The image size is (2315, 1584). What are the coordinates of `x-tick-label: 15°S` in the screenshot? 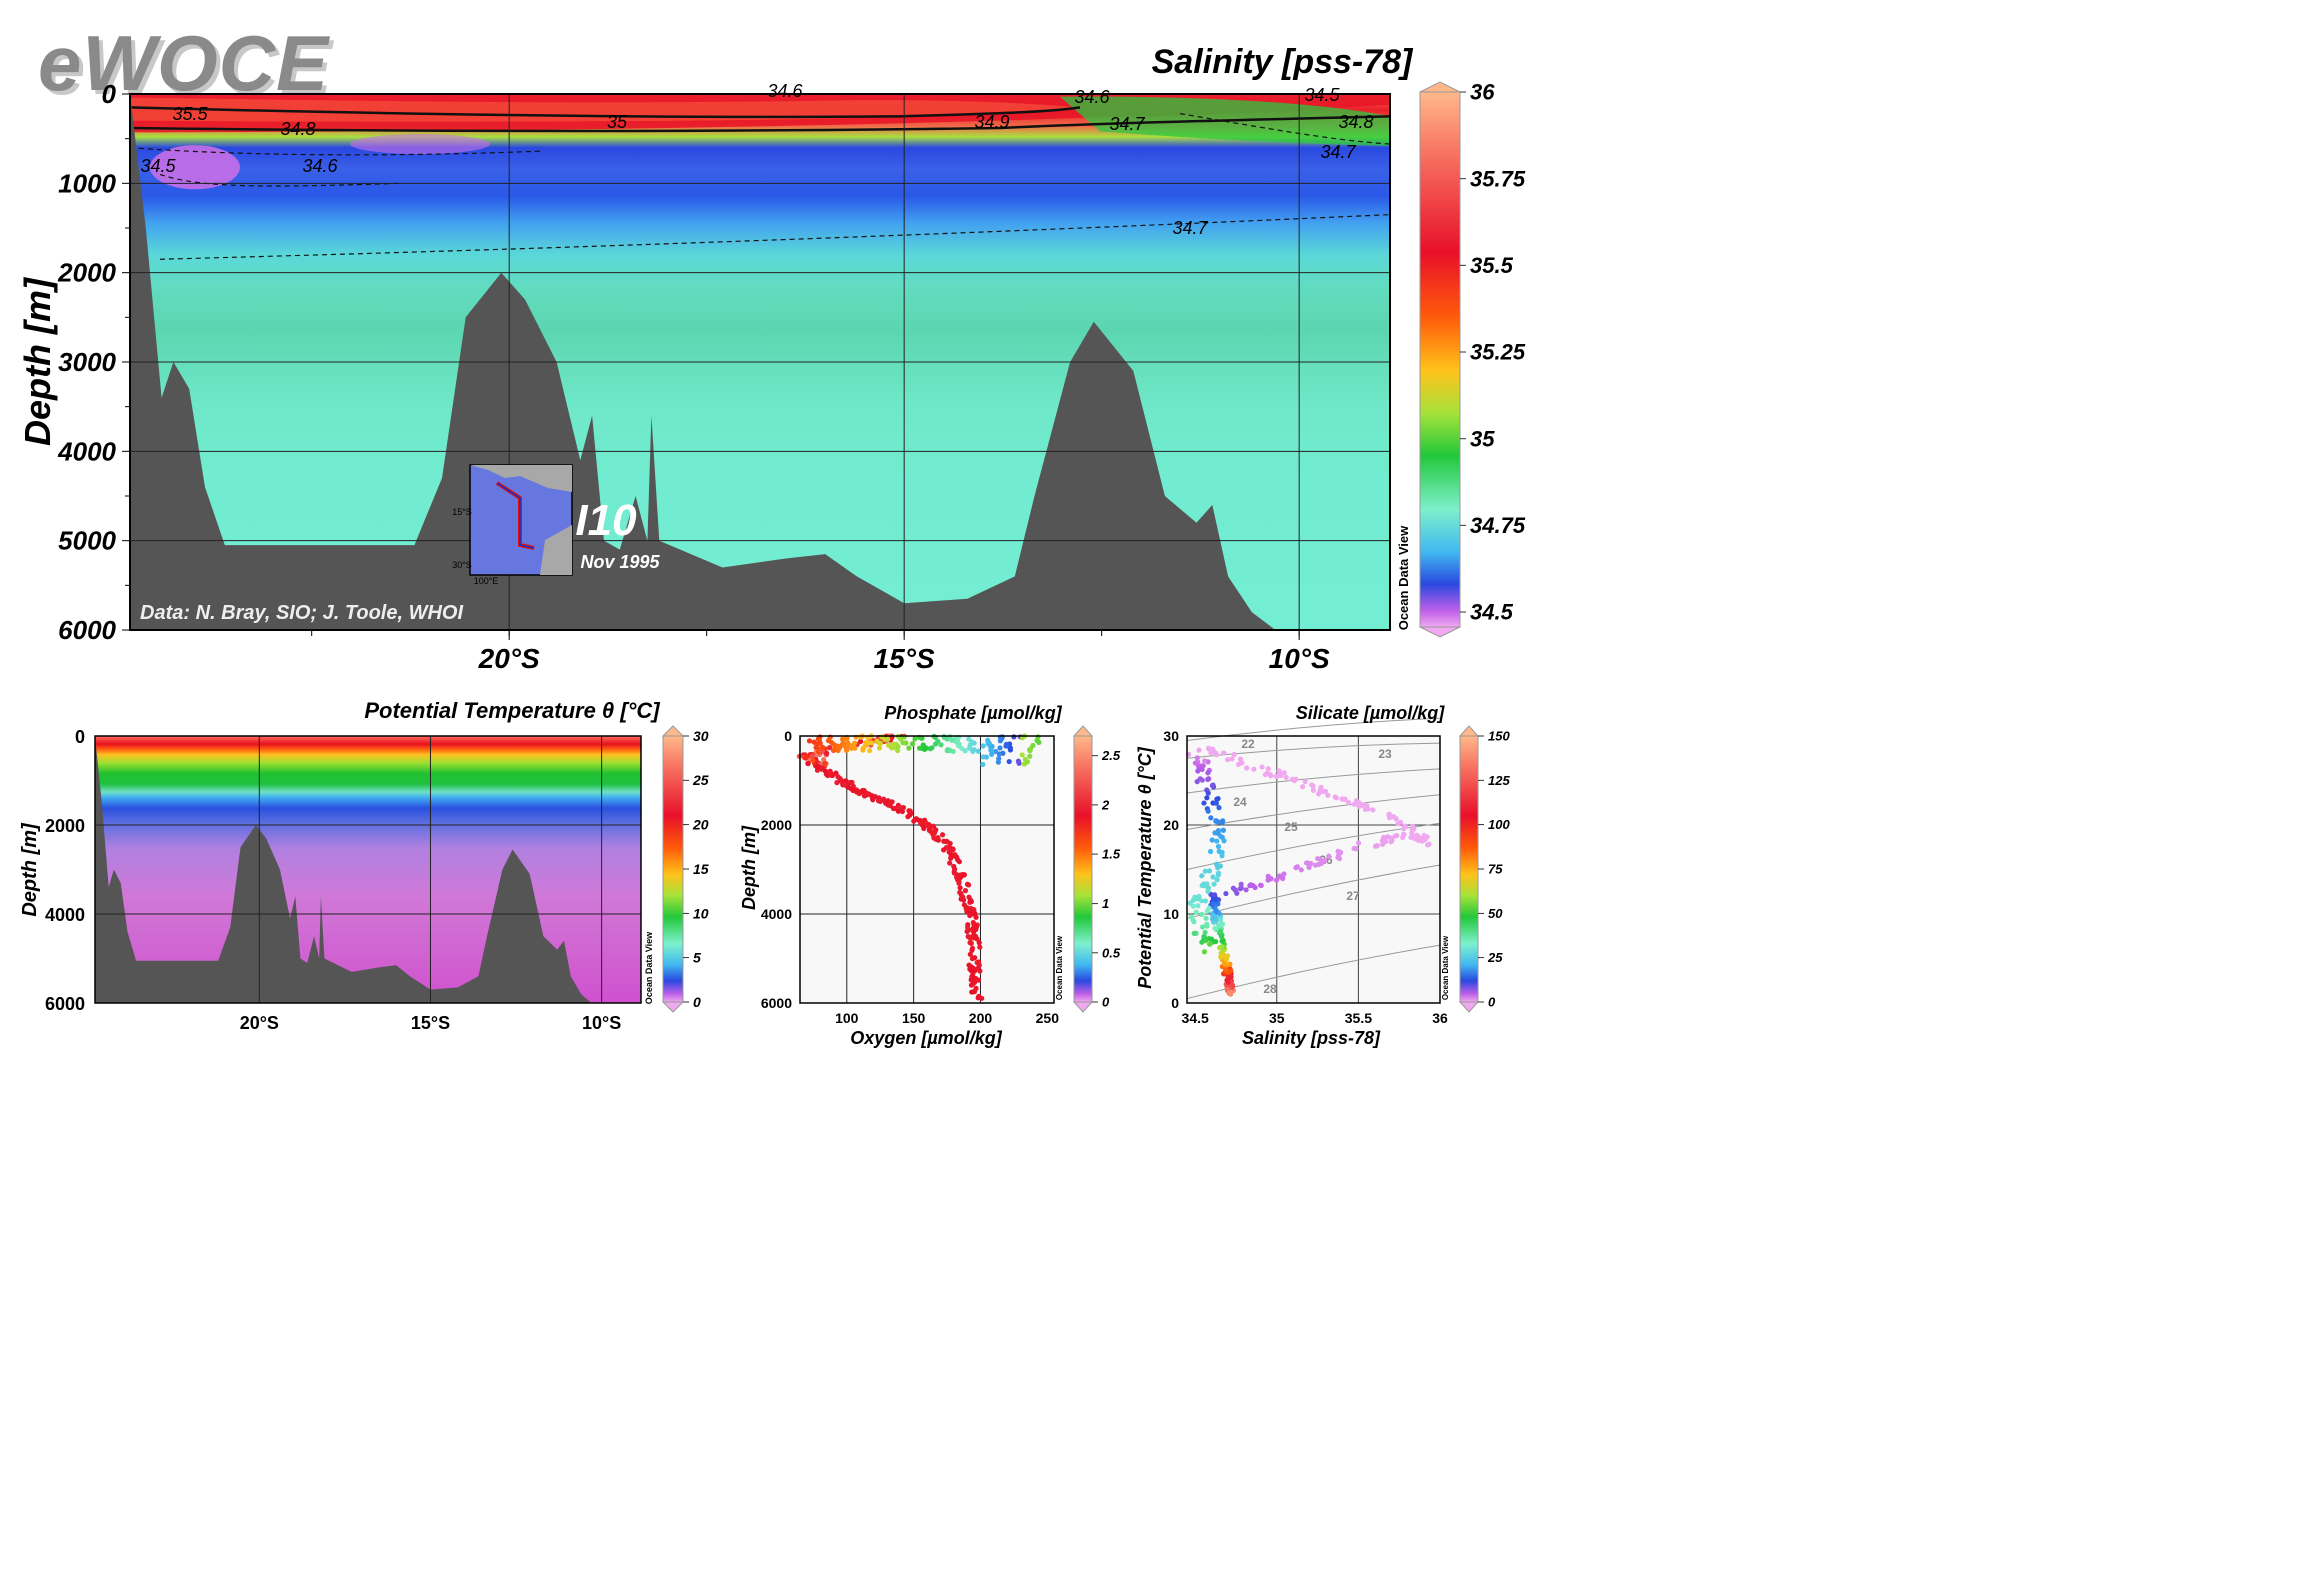 It's located at (430, 1023).